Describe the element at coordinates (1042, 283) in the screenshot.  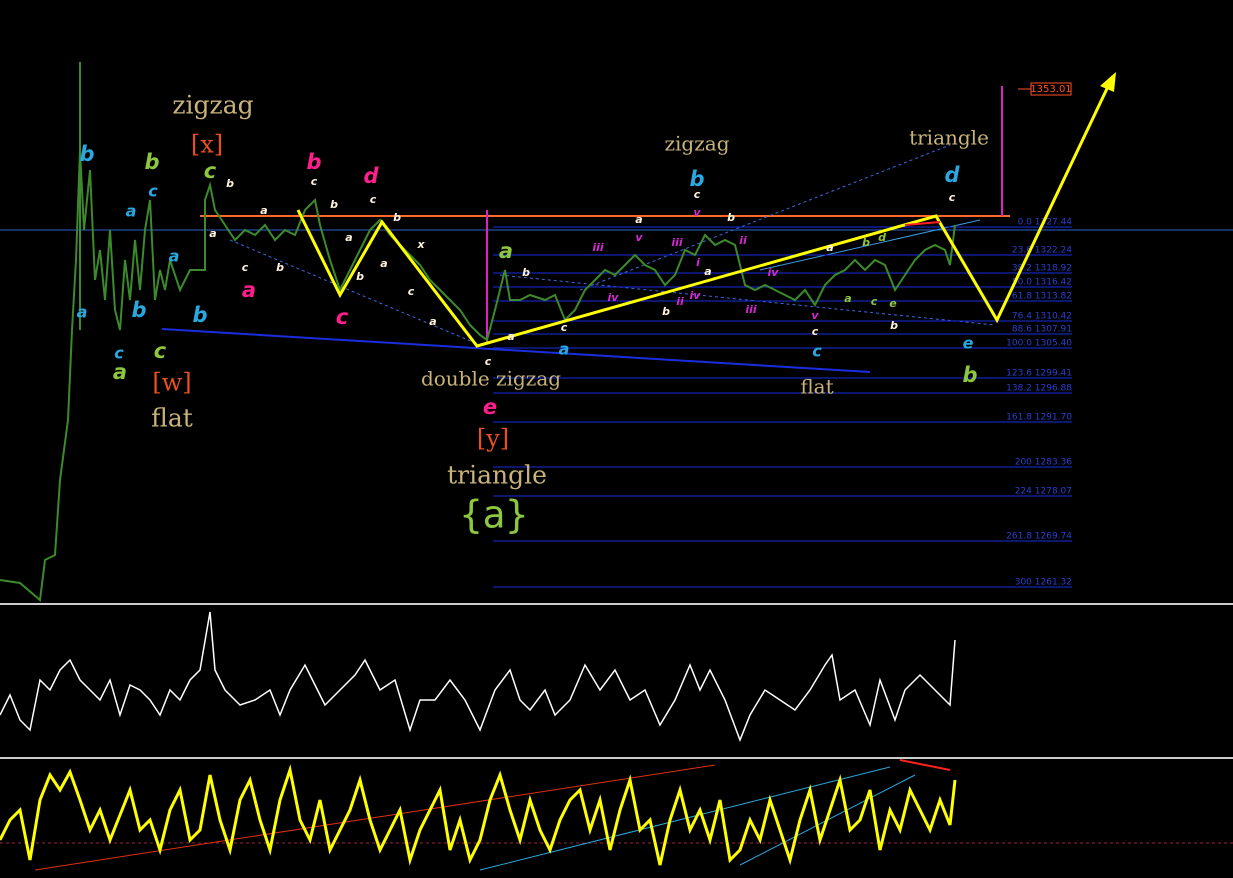
I see `fib-label: 50.0 1316.42` at that location.